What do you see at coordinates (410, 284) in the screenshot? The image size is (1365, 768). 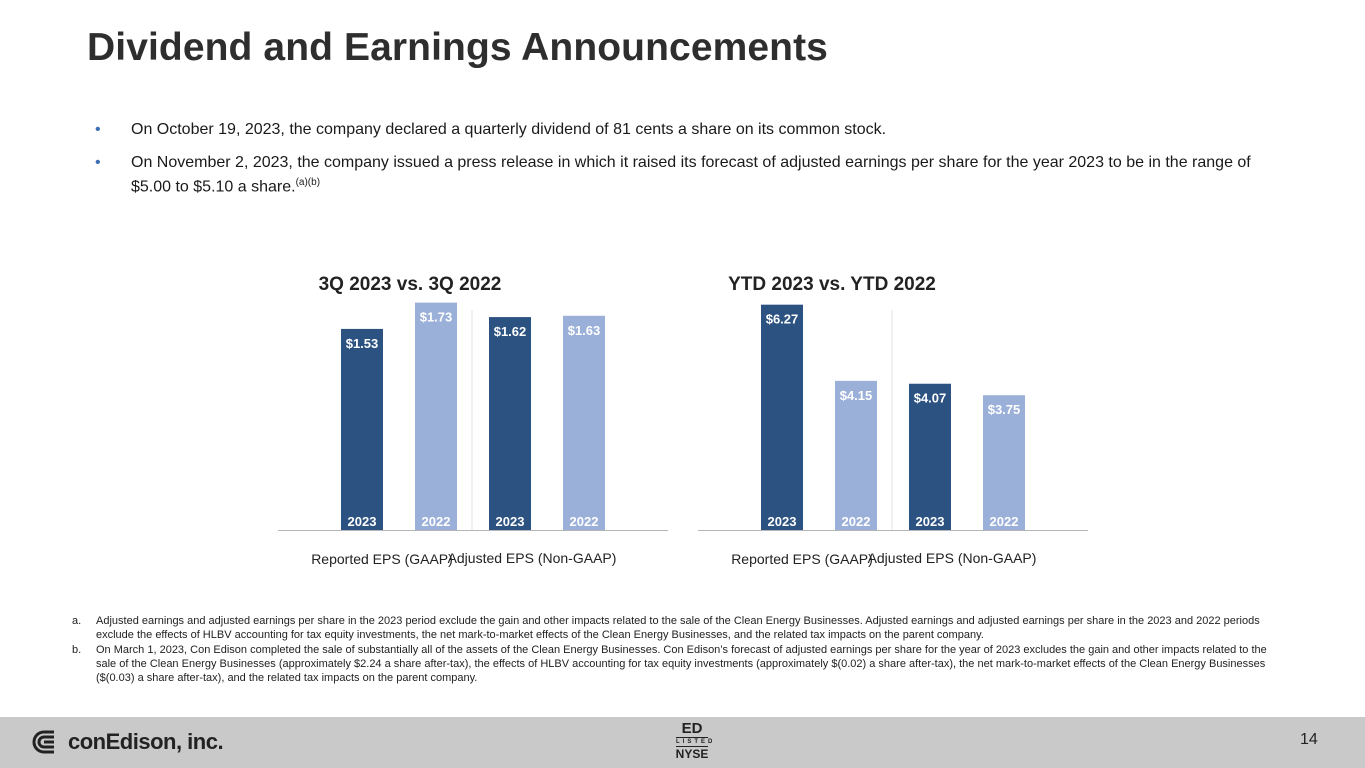 I see `chart-title: 3Q 2023 vs. 3Q 2022` at bounding box center [410, 284].